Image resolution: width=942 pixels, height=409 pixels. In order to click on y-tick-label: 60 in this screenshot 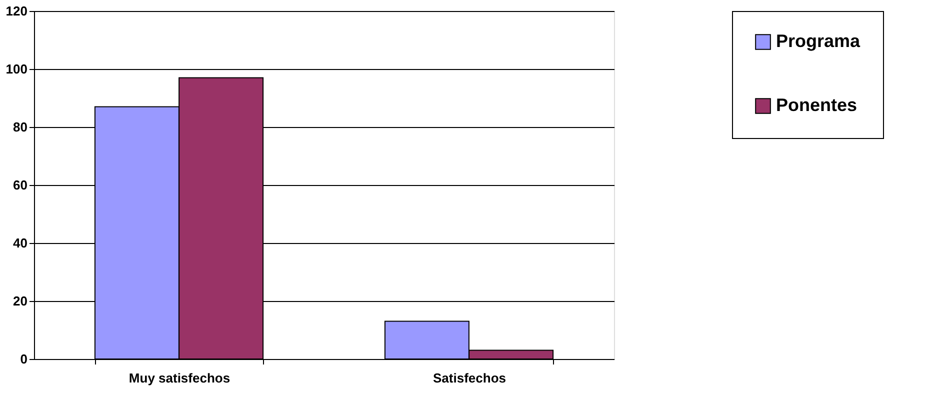, I will do `click(20, 185)`.